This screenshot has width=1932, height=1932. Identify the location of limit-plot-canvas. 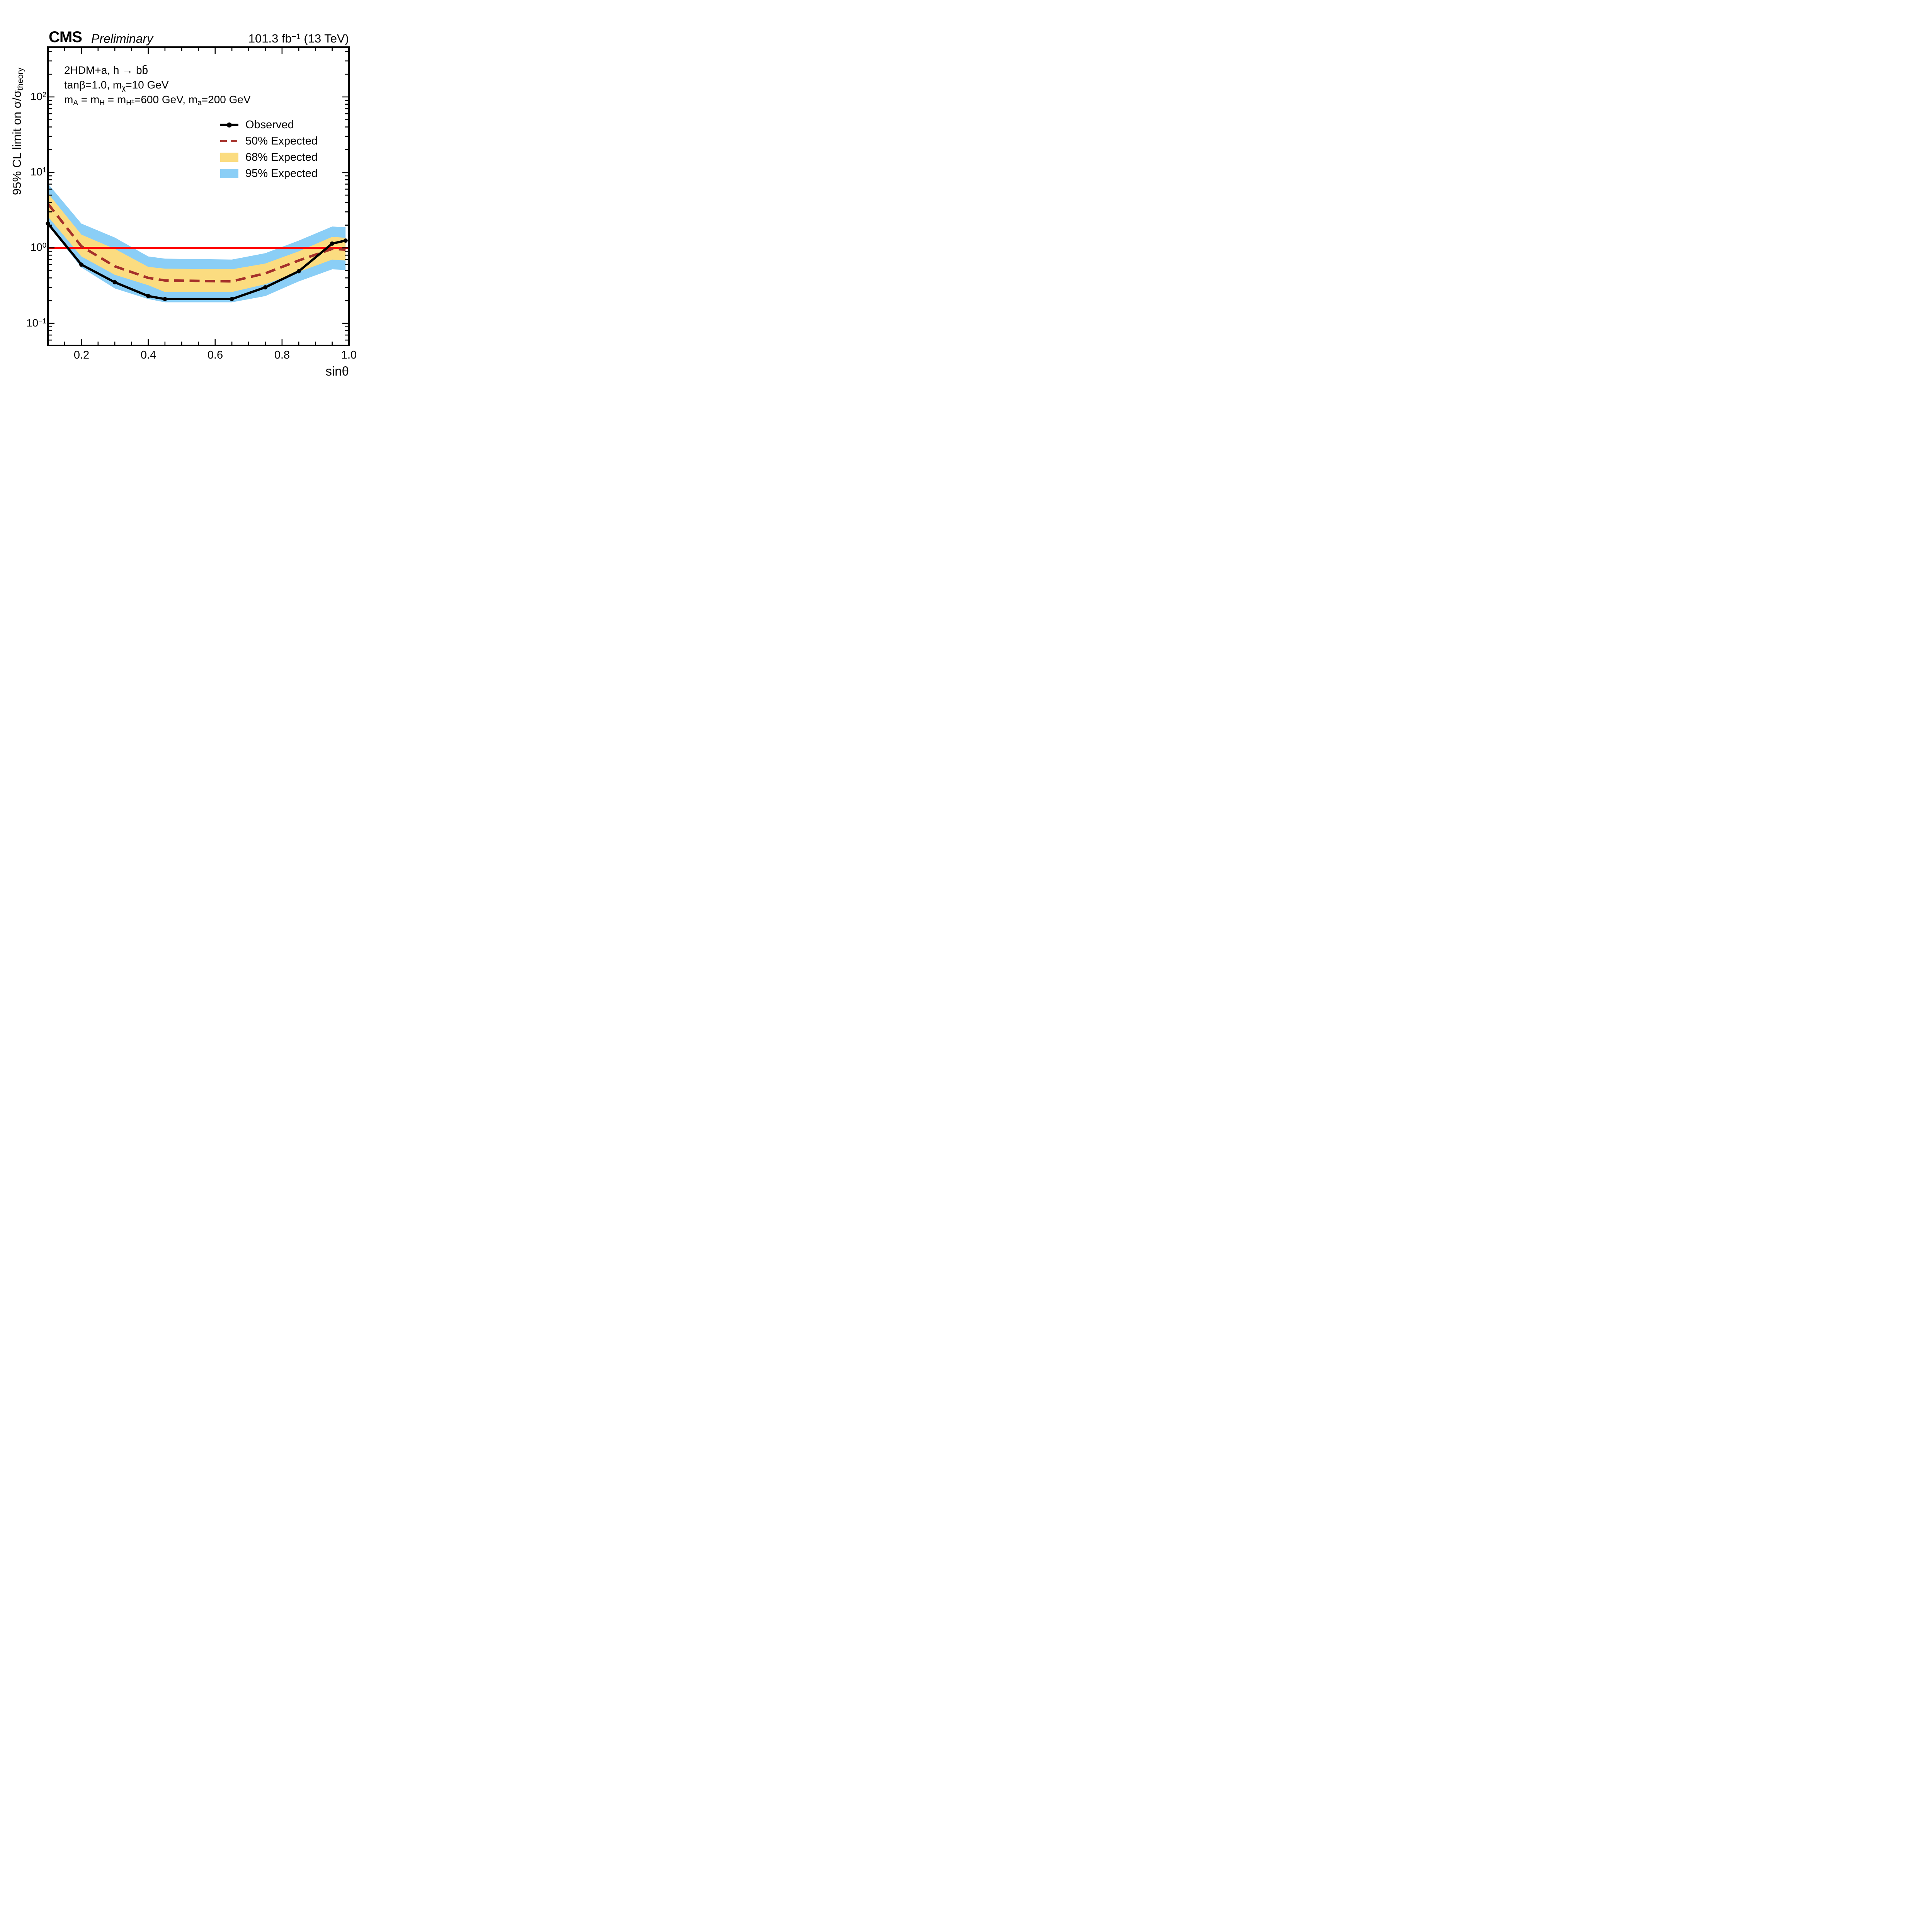
(198, 196).